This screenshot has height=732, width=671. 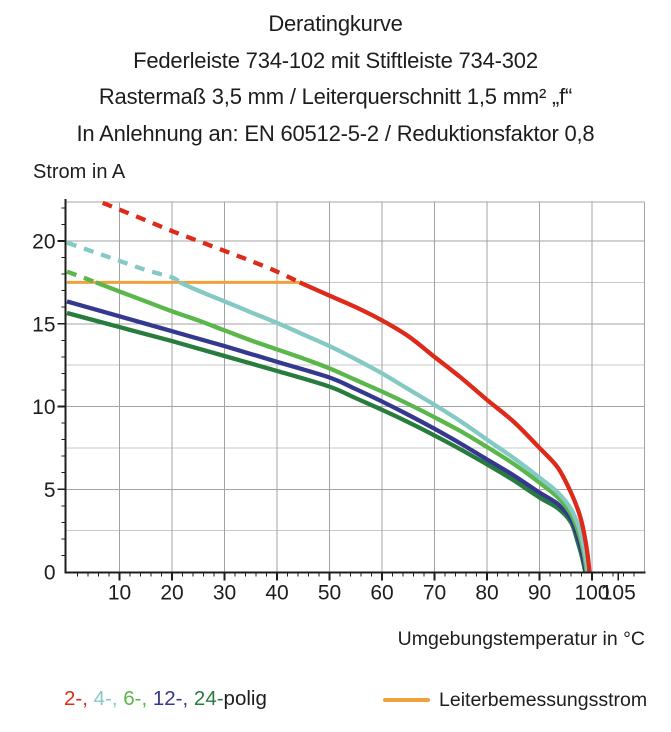 I want to click on rated-current-line-swatch, so click(x=406, y=700).